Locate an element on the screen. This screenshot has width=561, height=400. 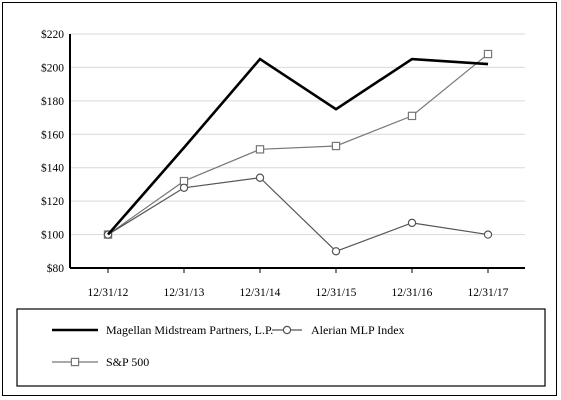
x-tick-label: 12/31/16 is located at coordinates (412, 293).